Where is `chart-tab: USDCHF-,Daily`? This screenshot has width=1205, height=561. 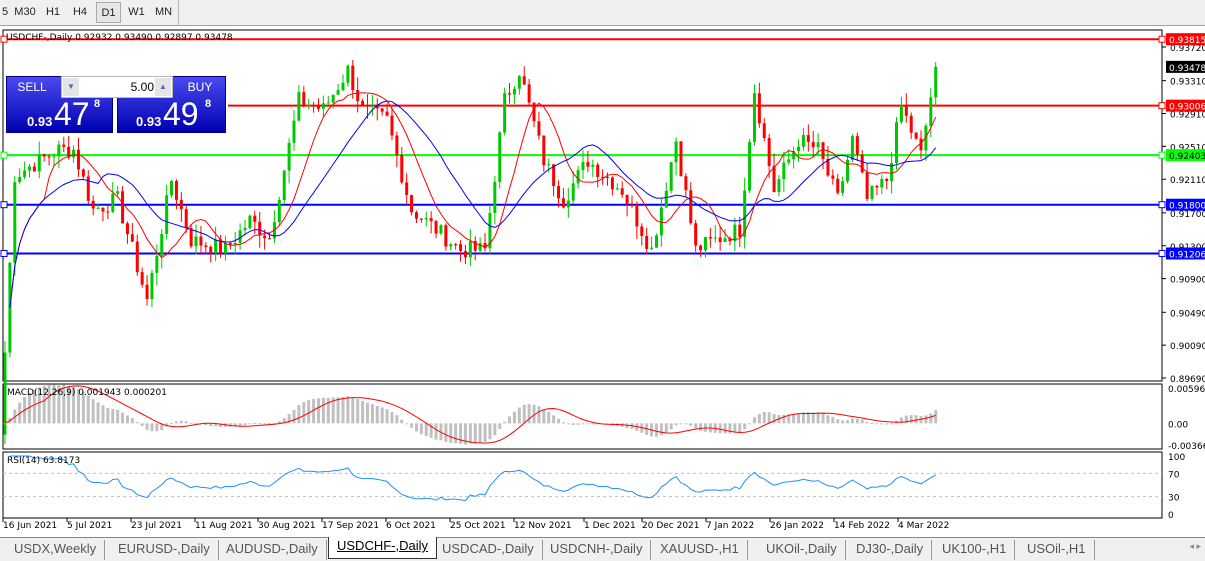 chart-tab: USDCHF-,Daily is located at coordinates (382, 548).